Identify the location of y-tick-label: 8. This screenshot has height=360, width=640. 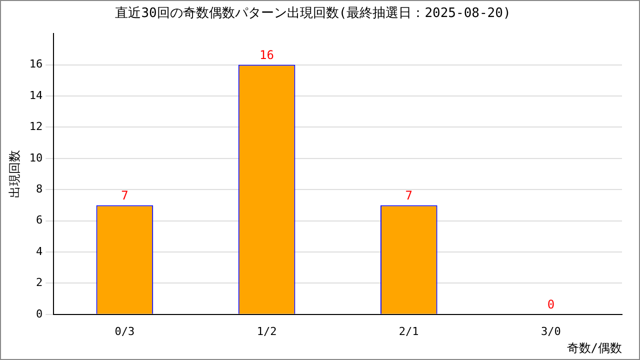
(39, 189).